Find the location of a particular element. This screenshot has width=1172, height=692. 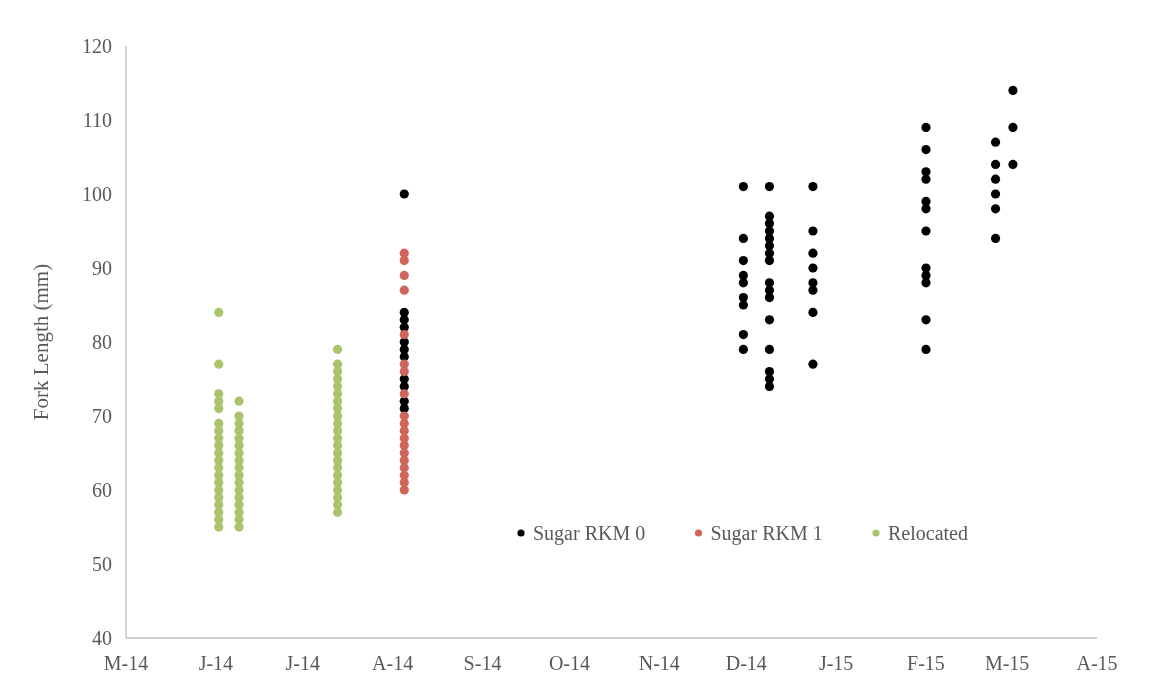

y-tick-label: 80 is located at coordinates (102, 342).